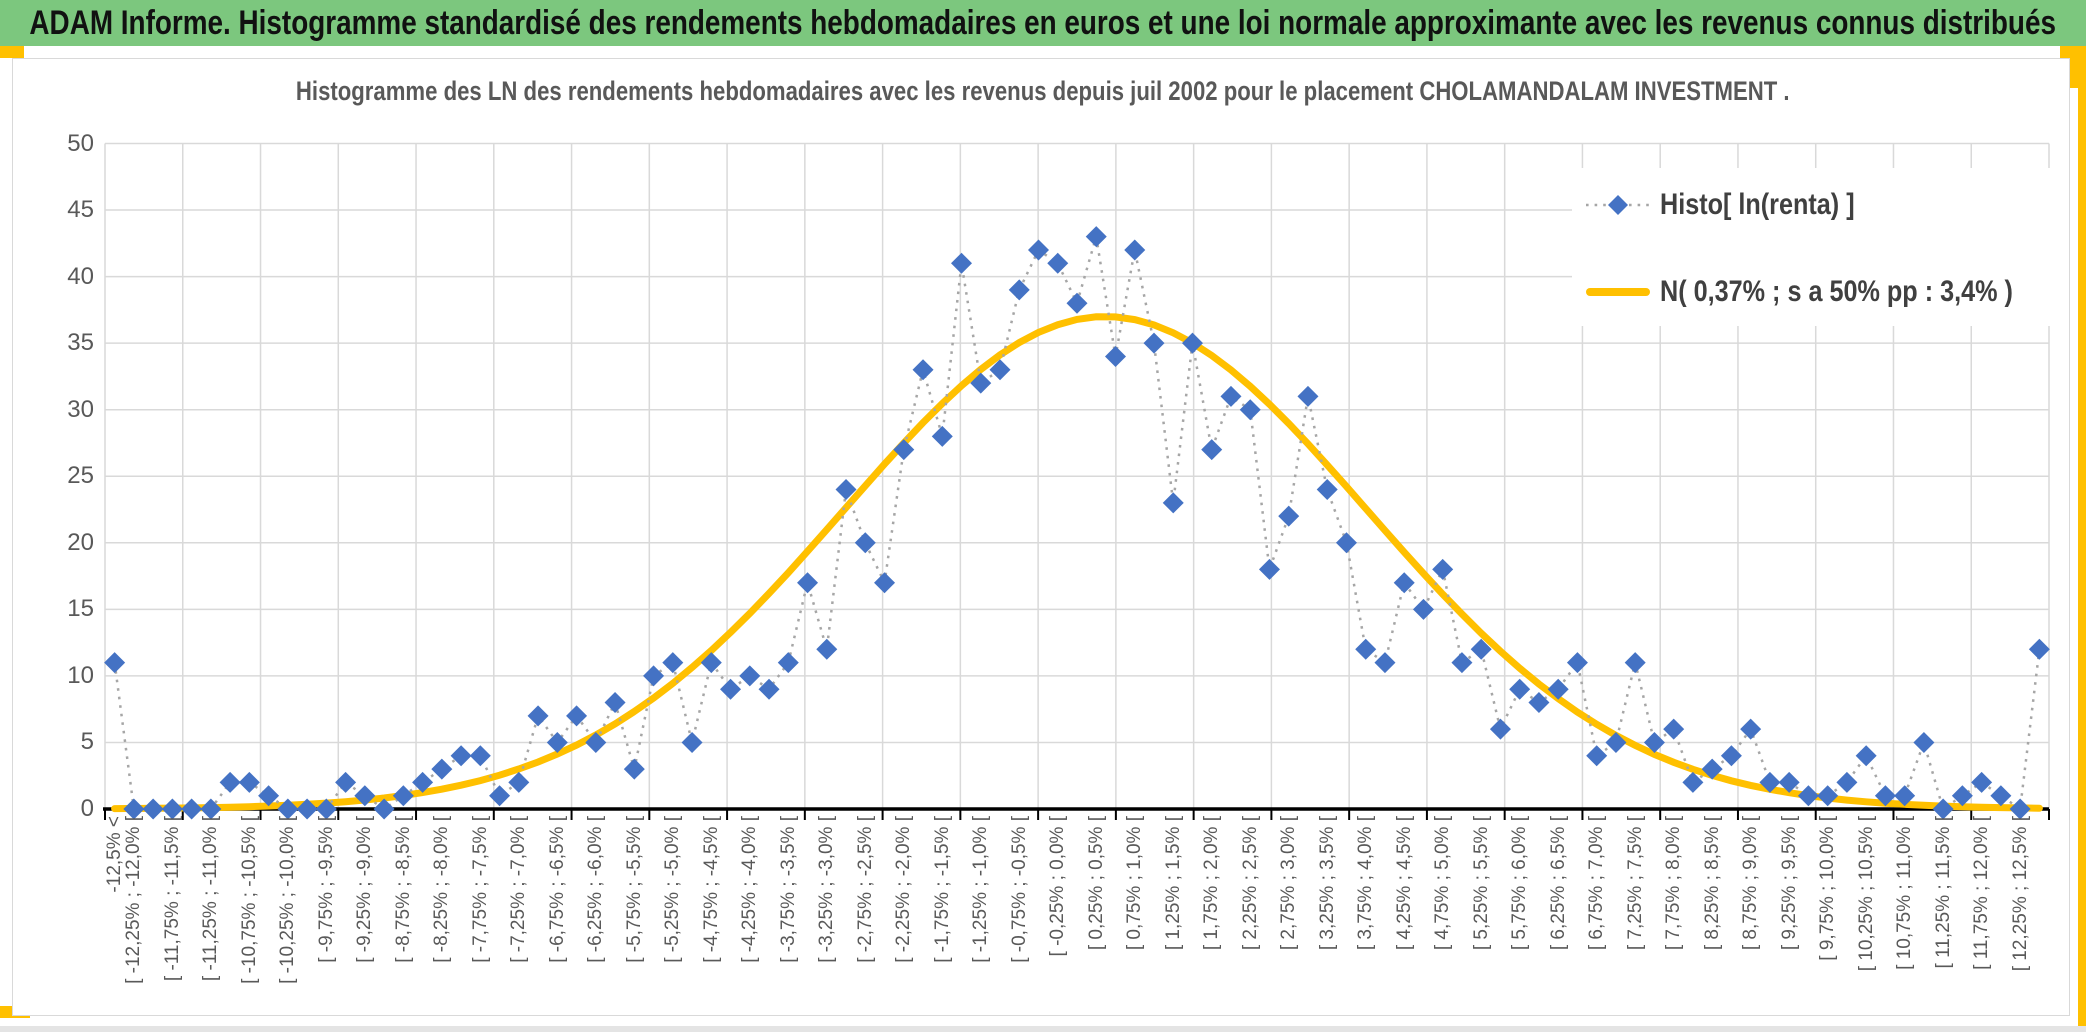 This screenshot has height=1032, width=2086. What do you see at coordinates (1739, 205) in the screenshot?
I see `legend-item-histogram: Histo[ ln(renta) ]` at bounding box center [1739, 205].